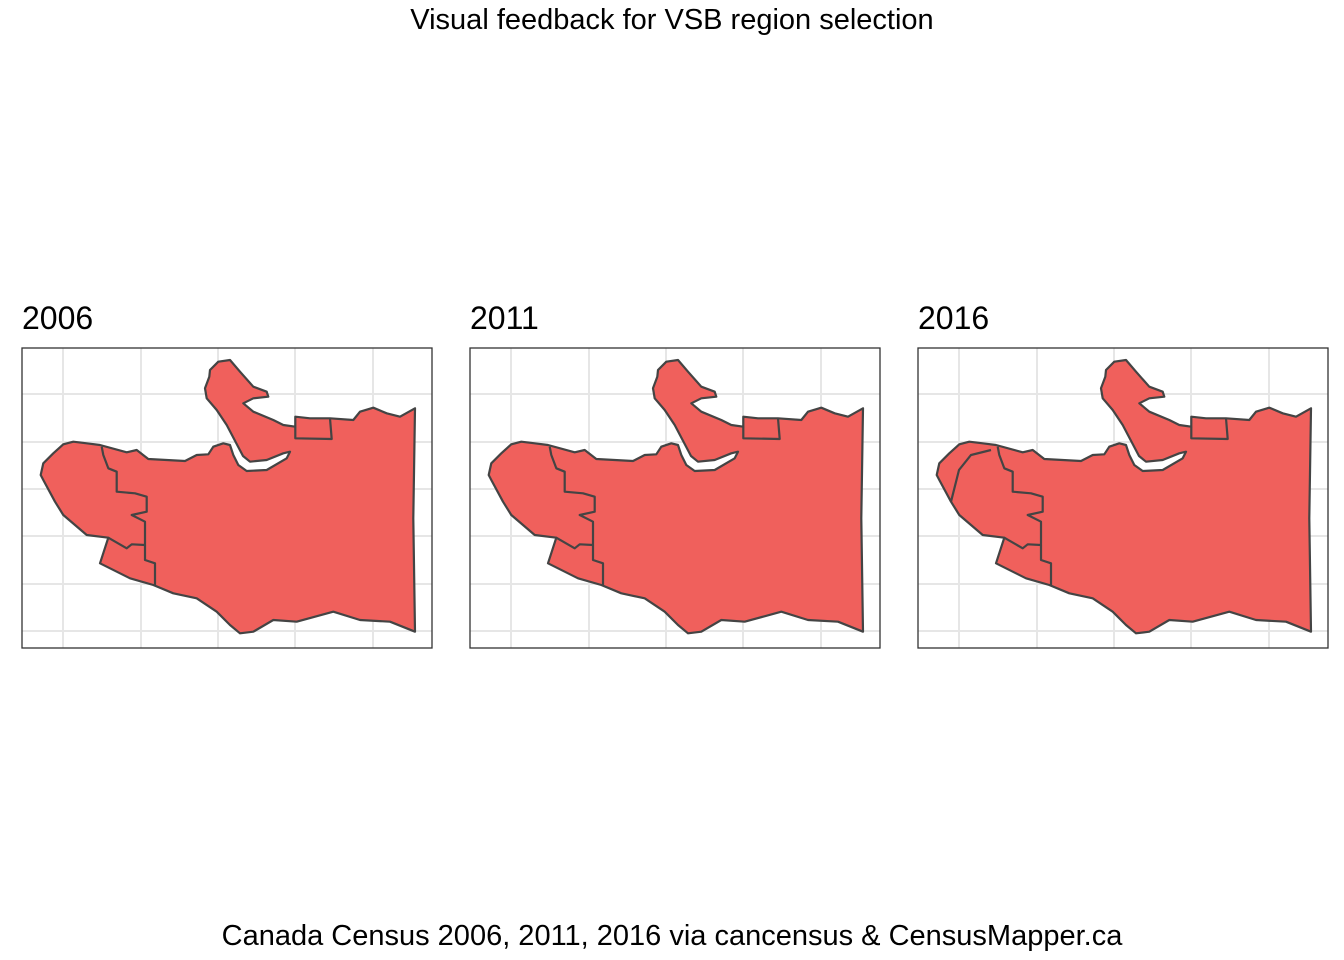 The height and width of the screenshot is (960, 1344). What do you see at coordinates (1123, 498) in the screenshot?
I see `map-panel-2016` at bounding box center [1123, 498].